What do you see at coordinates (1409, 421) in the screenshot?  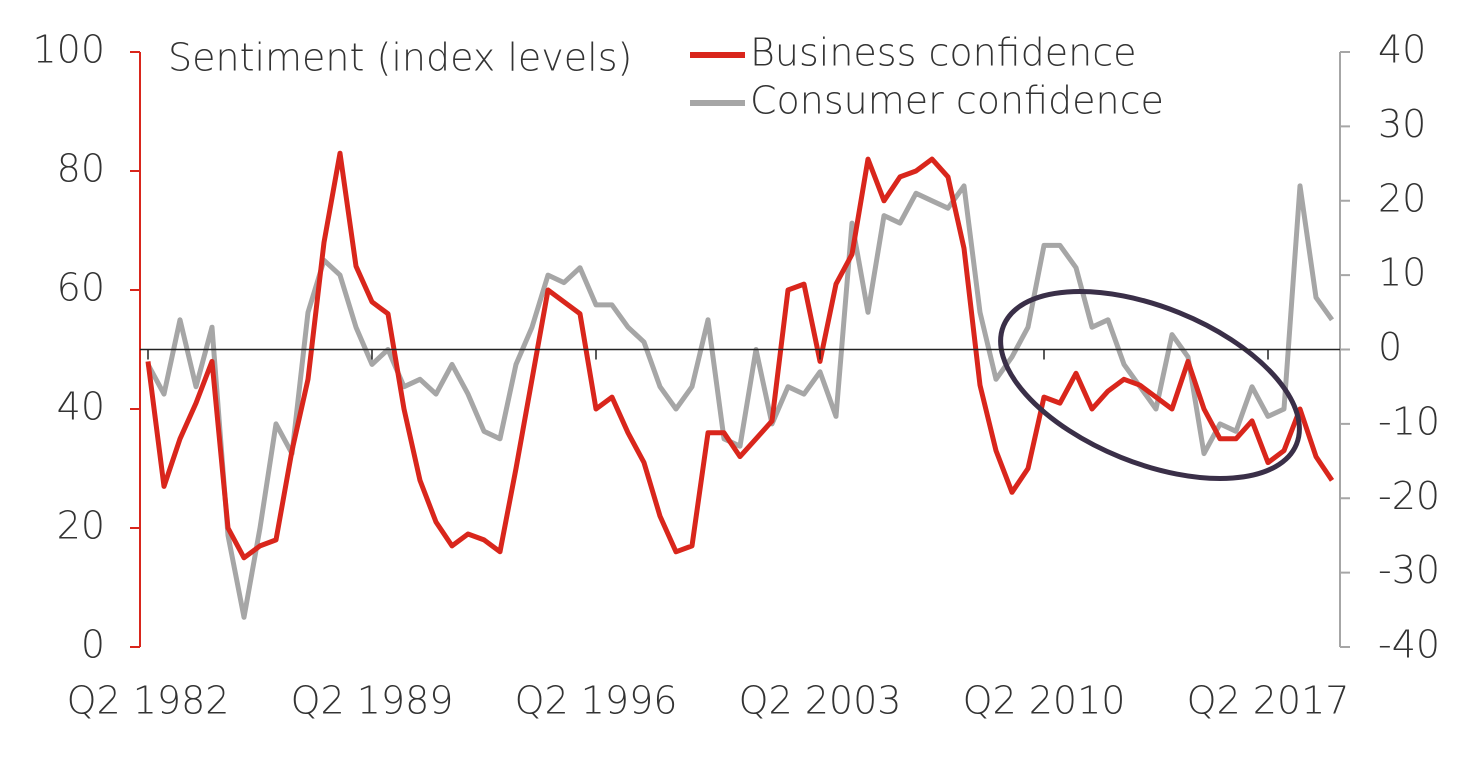 I see `y2-tick-label: -10` at bounding box center [1409, 421].